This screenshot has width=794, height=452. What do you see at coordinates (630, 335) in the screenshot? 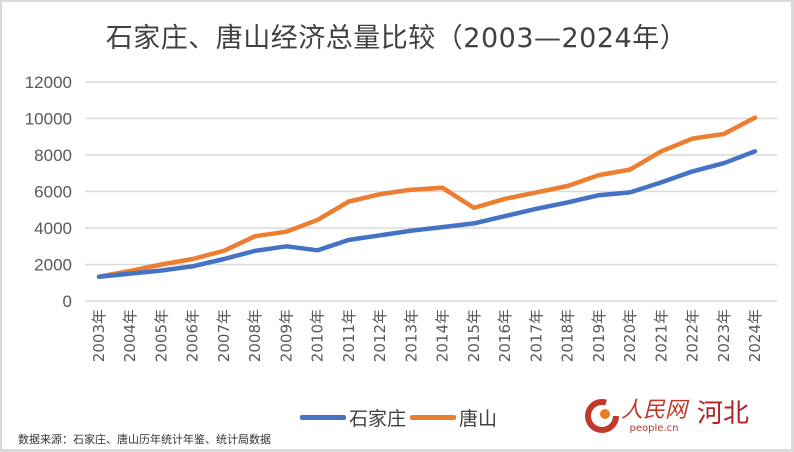
I see `x-tick-label: 2020年` at bounding box center [630, 335].